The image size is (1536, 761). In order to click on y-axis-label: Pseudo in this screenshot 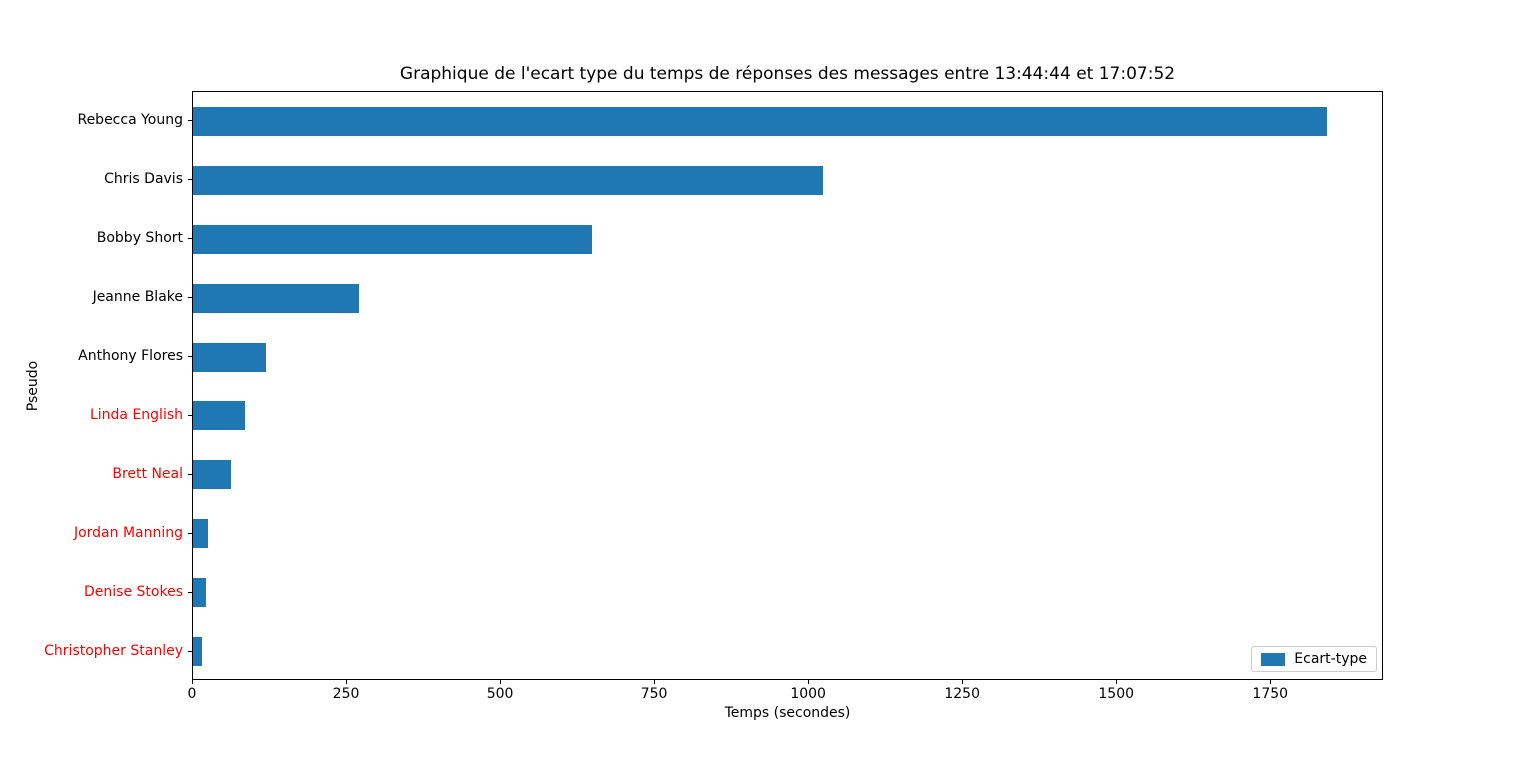, I will do `click(33, 386)`.